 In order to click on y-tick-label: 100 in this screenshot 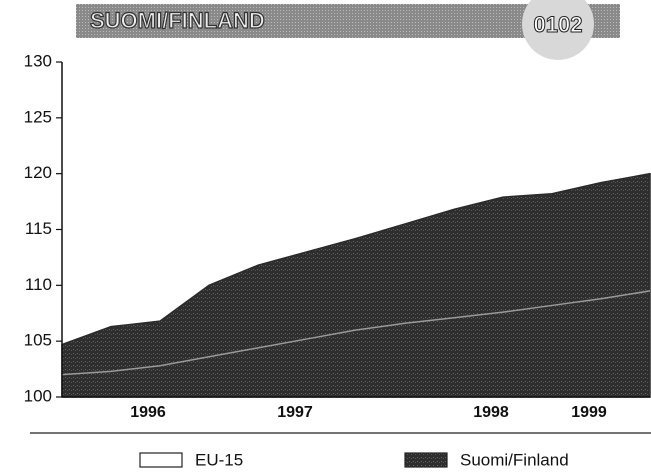, I will do `click(38, 395)`.